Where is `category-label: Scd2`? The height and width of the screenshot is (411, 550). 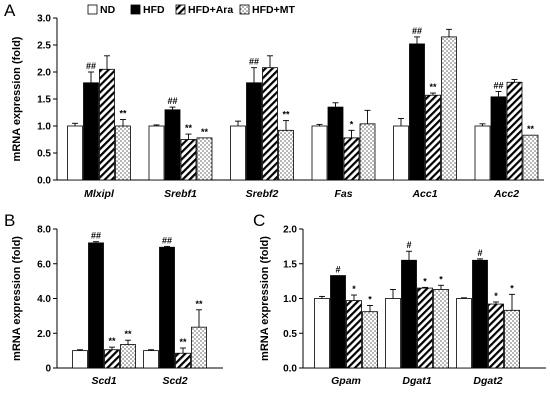
category-label: Scd2 is located at coordinates (174, 381).